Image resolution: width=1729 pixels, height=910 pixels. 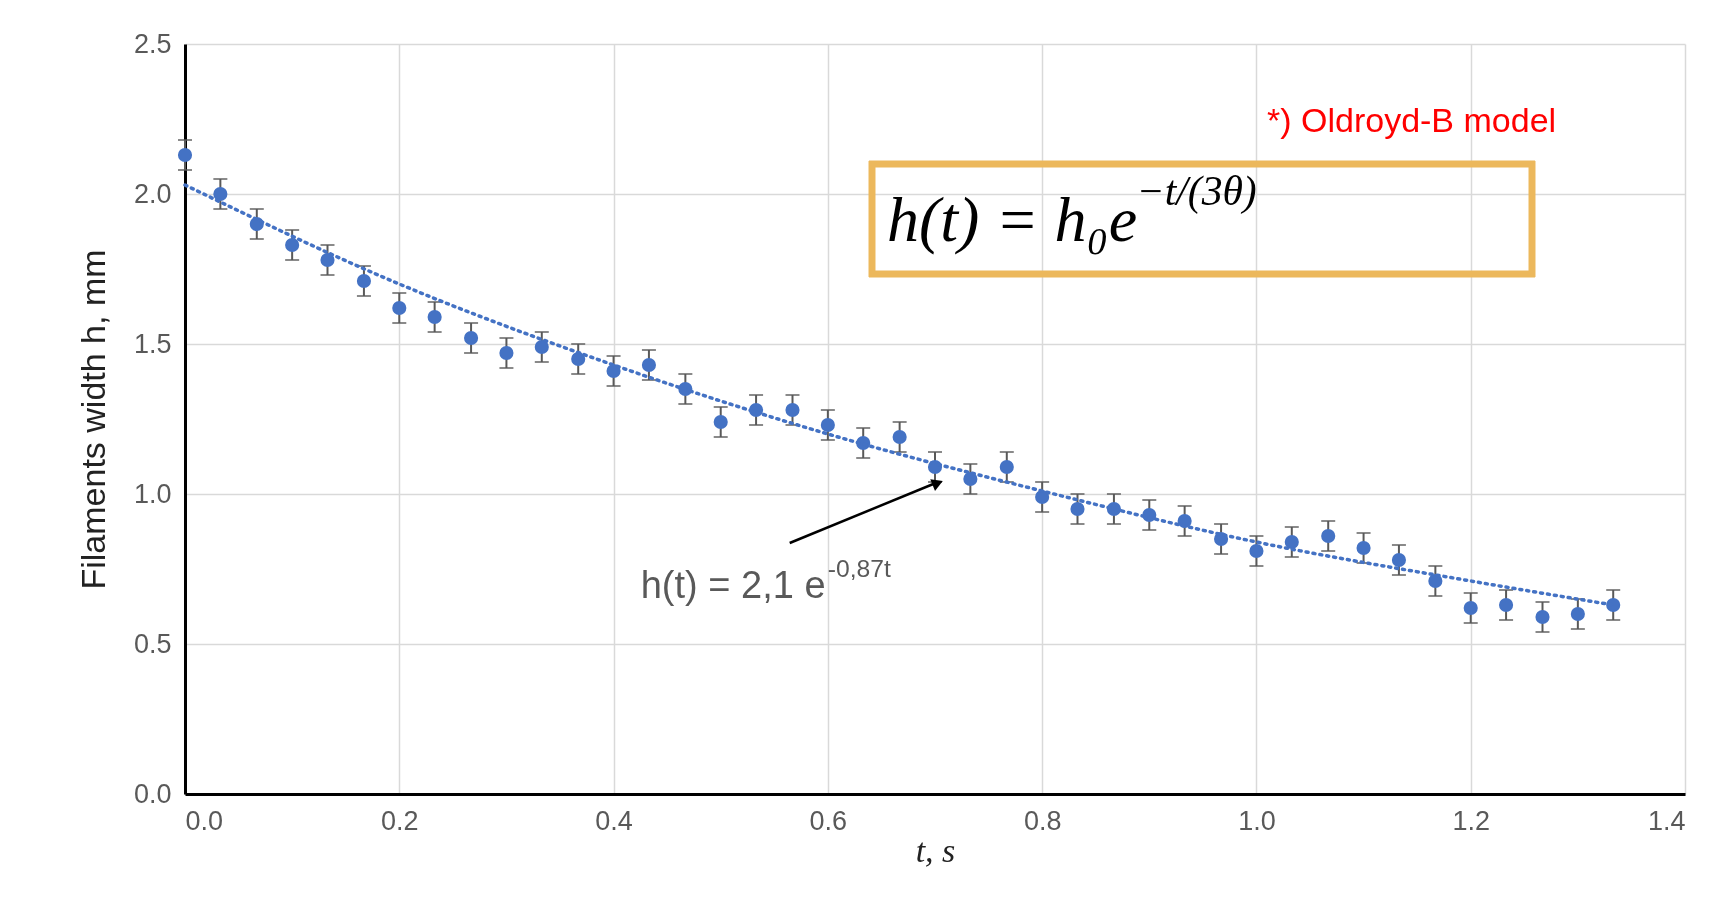 I want to click on x-tick-label: 1.0, so click(x=1257, y=820).